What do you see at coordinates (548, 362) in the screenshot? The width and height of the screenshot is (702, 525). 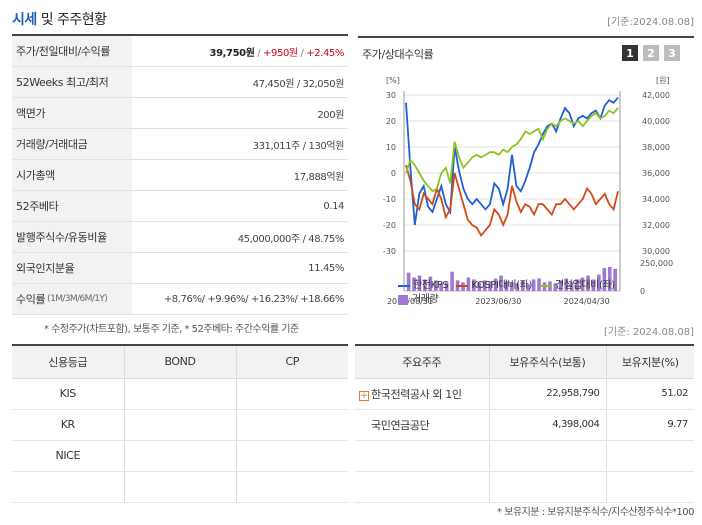 I see `holders-header: 보유주식수(보통)` at bounding box center [548, 362].